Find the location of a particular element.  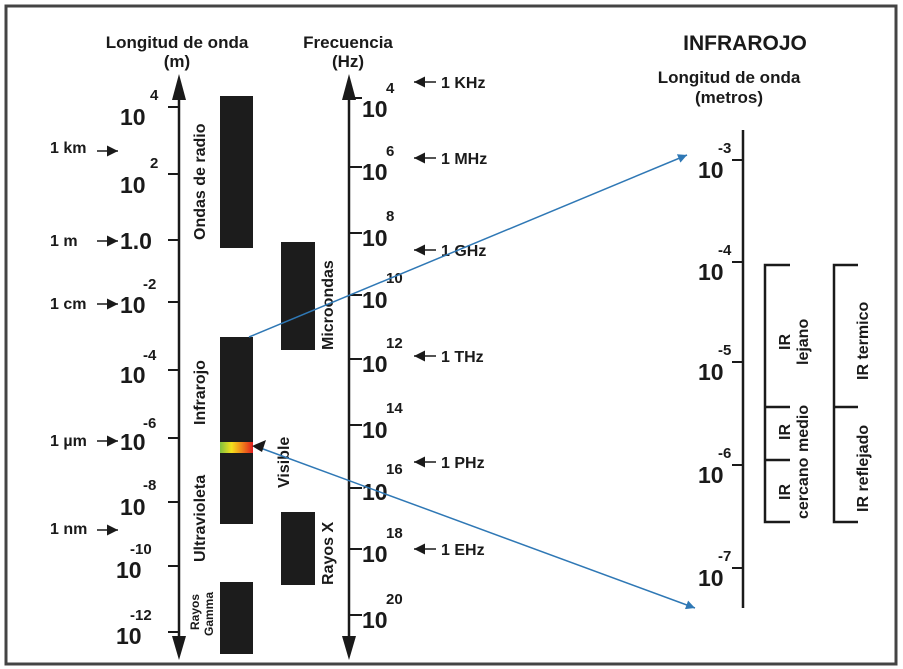

right-tick-exponent: 18 is located at coordinates (394, 533).